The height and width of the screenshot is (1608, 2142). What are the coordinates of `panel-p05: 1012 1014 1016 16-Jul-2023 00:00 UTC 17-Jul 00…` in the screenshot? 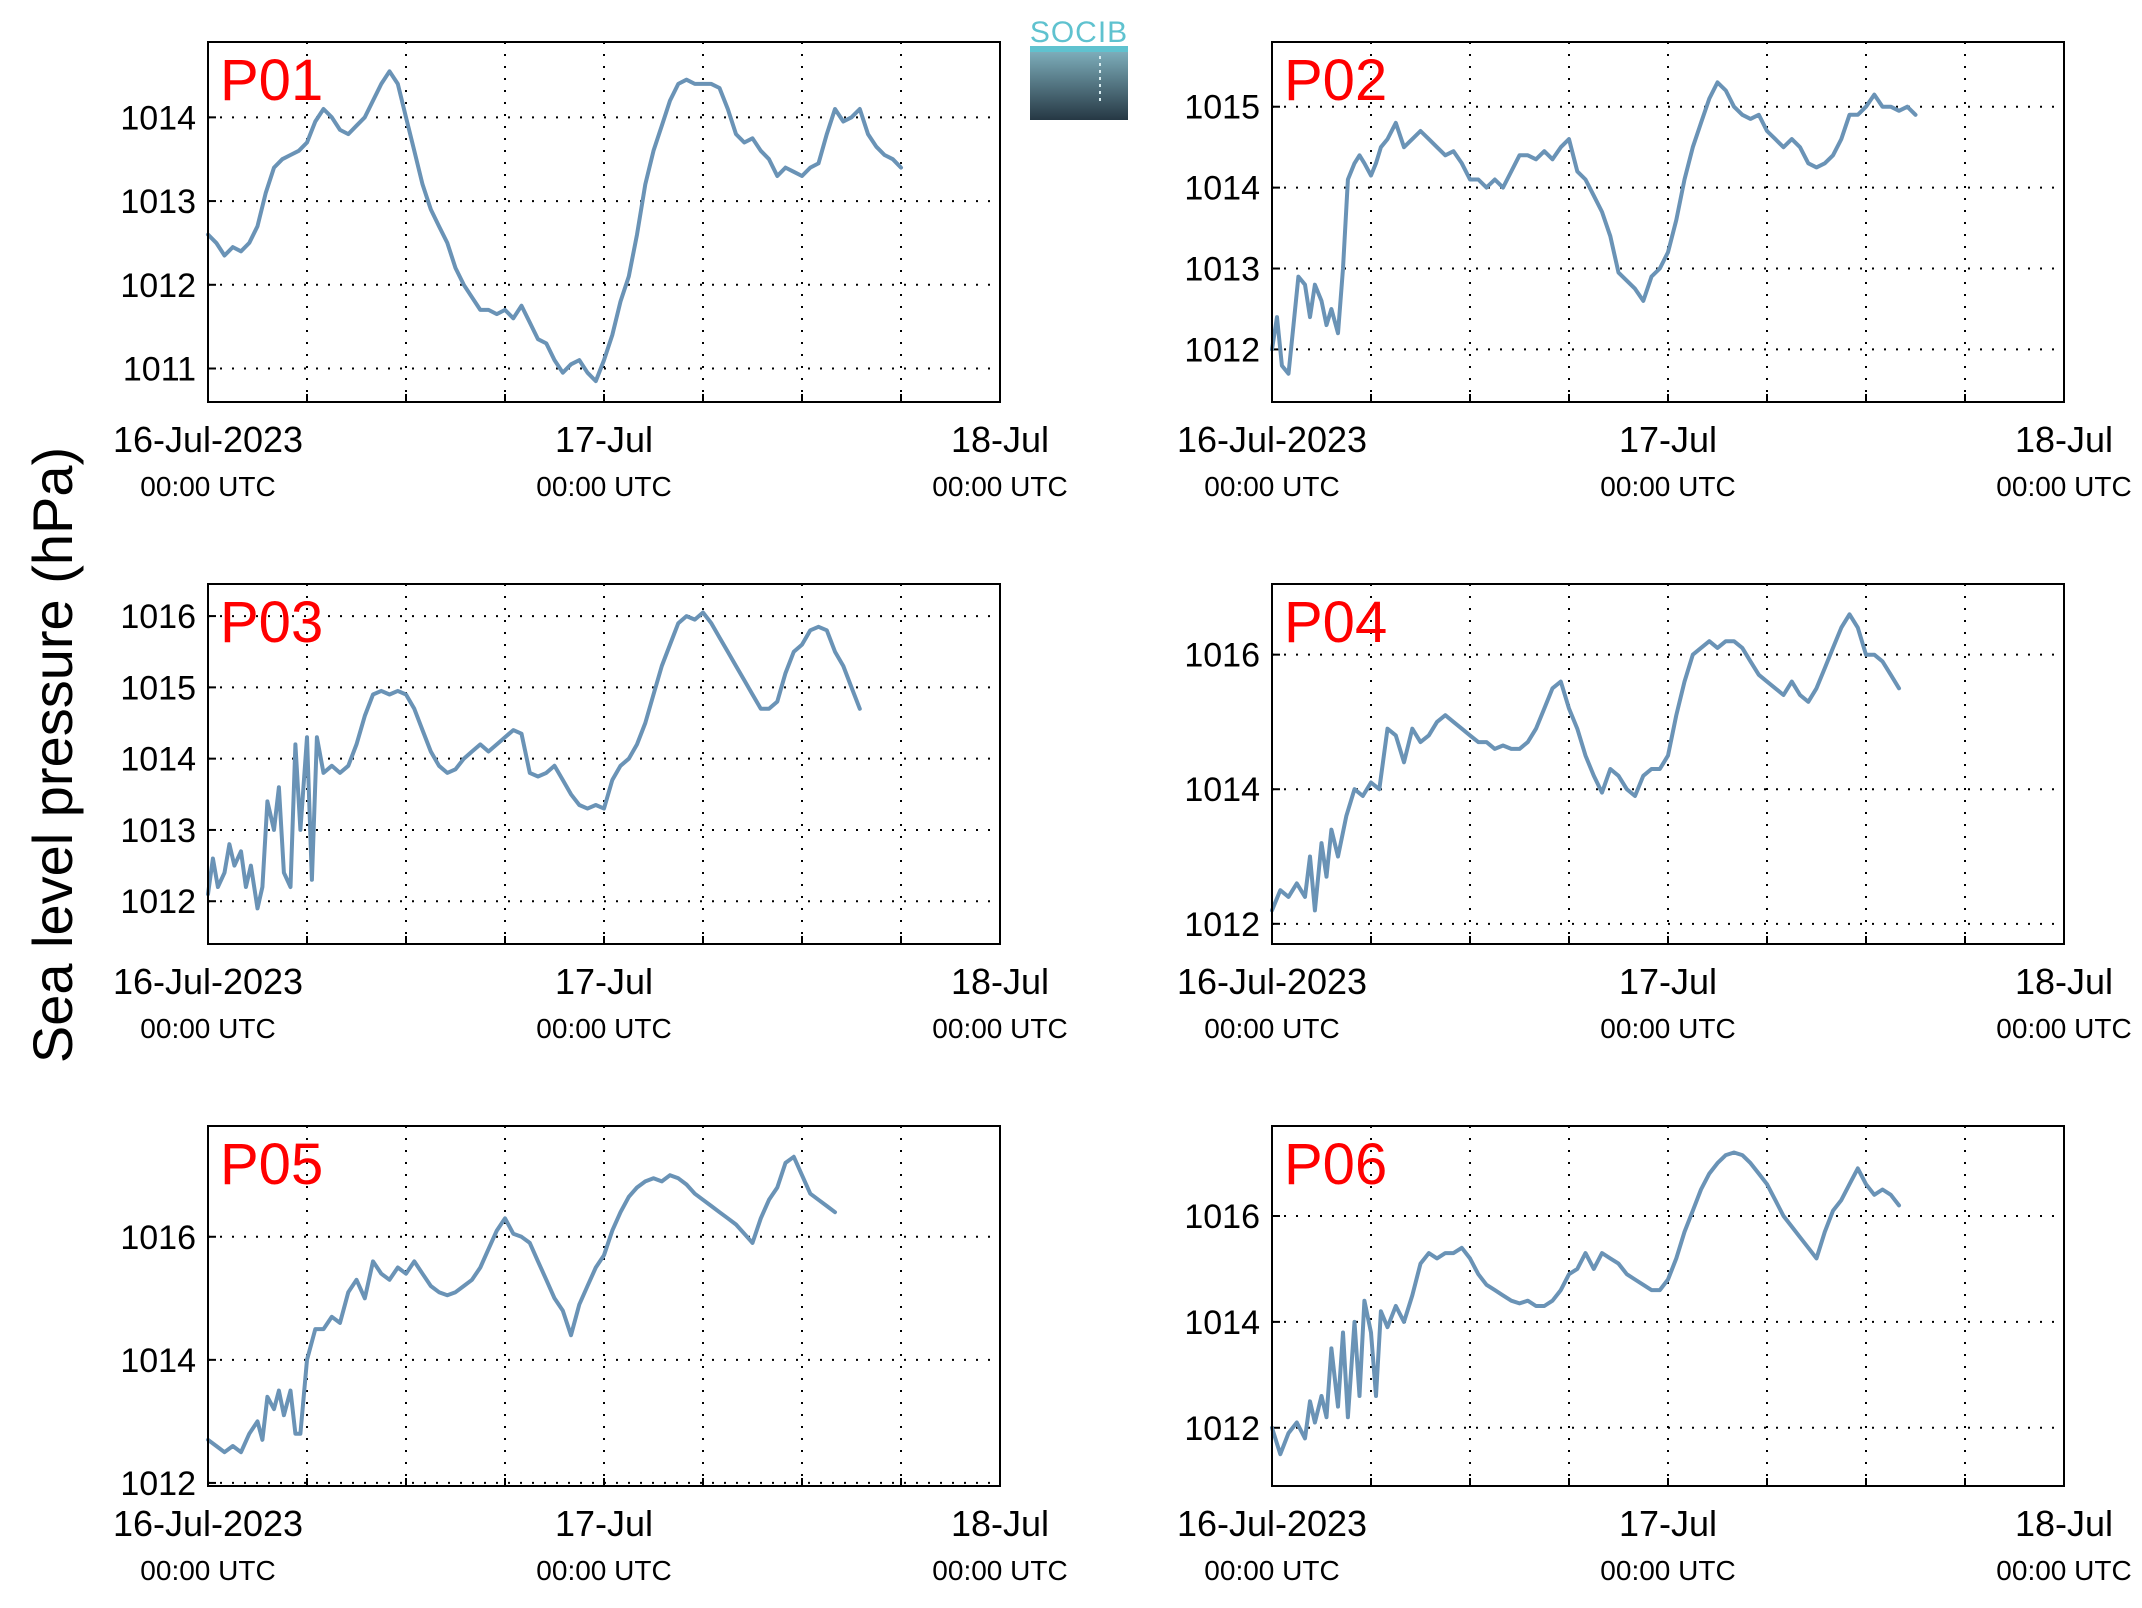 It's located at (590, 1355).